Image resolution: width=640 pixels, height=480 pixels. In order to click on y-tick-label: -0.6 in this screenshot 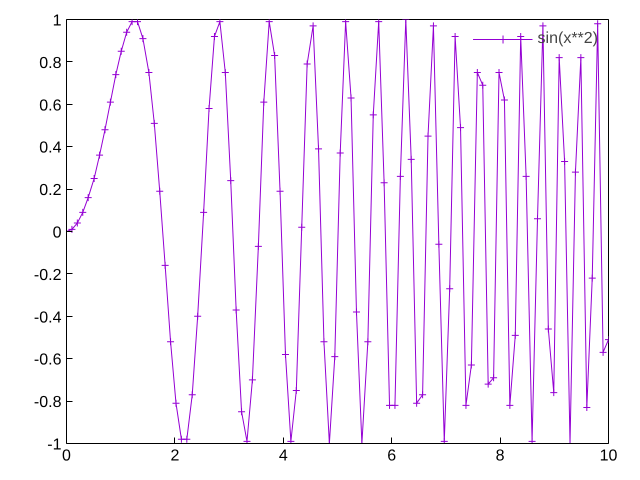, I will do `click(48, 360)`.